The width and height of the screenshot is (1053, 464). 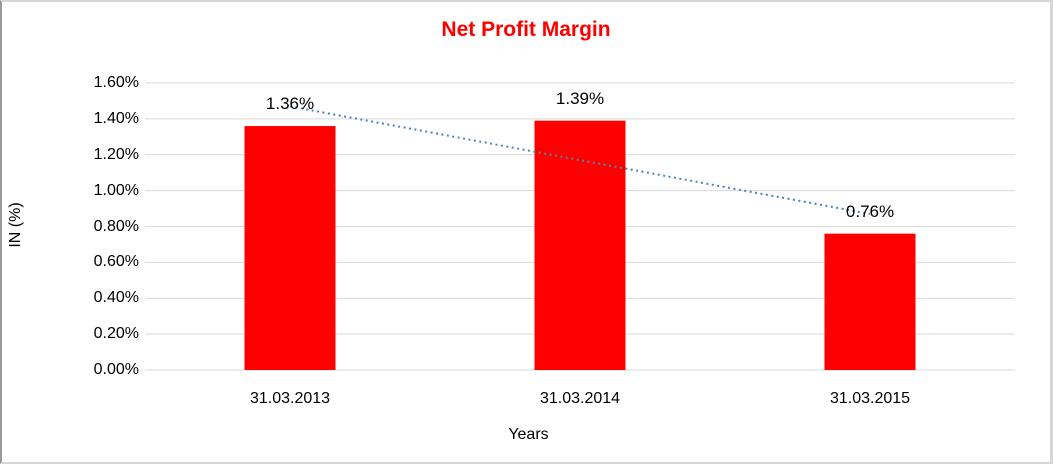 I want to click on x-category-label: 31.03.2014, so click(x=580, y=398).